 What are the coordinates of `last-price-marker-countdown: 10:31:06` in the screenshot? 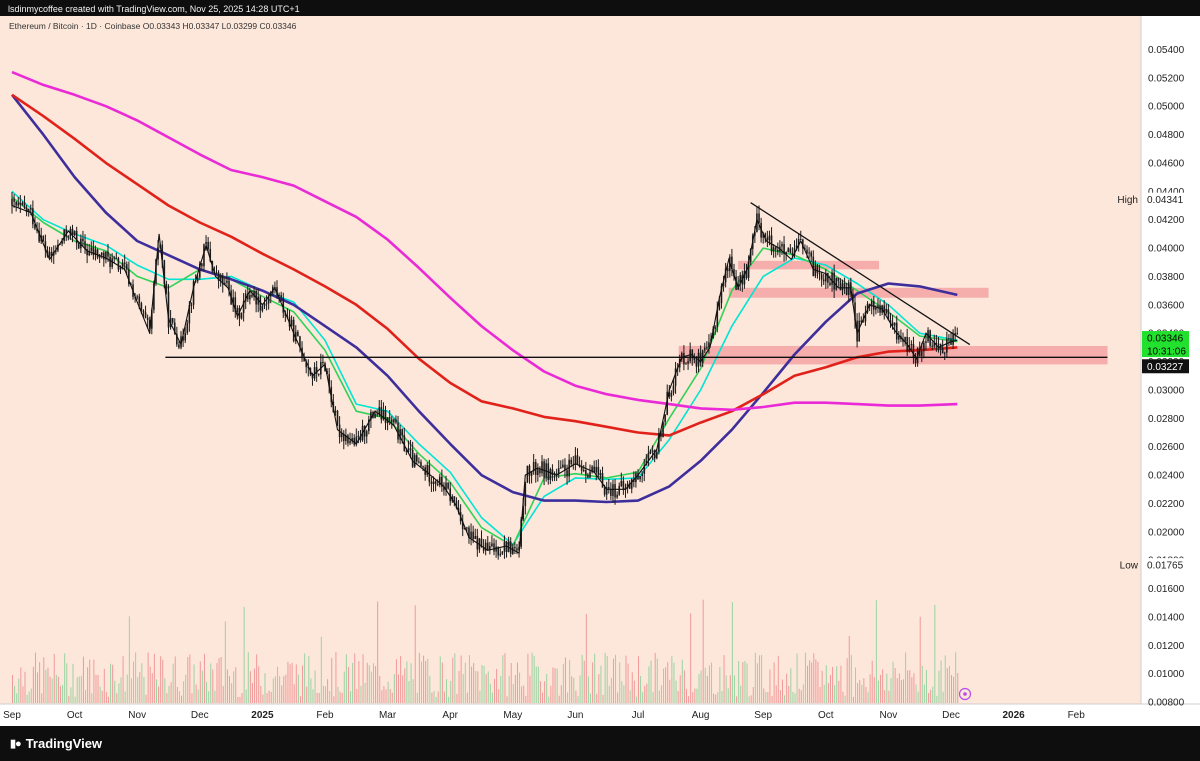 It's located at (1166, 352).